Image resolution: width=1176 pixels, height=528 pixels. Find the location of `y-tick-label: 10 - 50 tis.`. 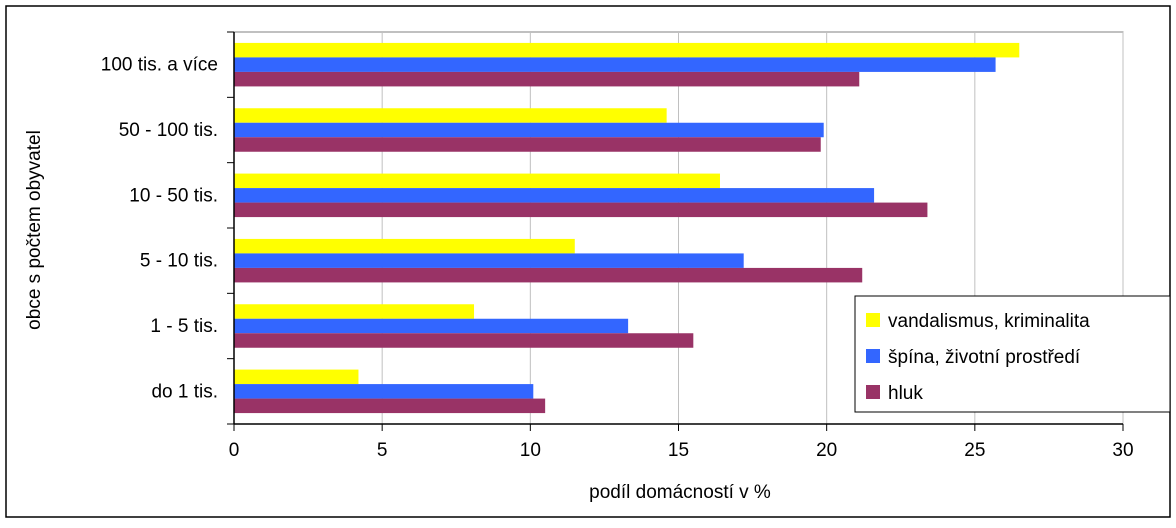

y-tick-label: 10 - 50 tis. is located at coordinates (173, 195).